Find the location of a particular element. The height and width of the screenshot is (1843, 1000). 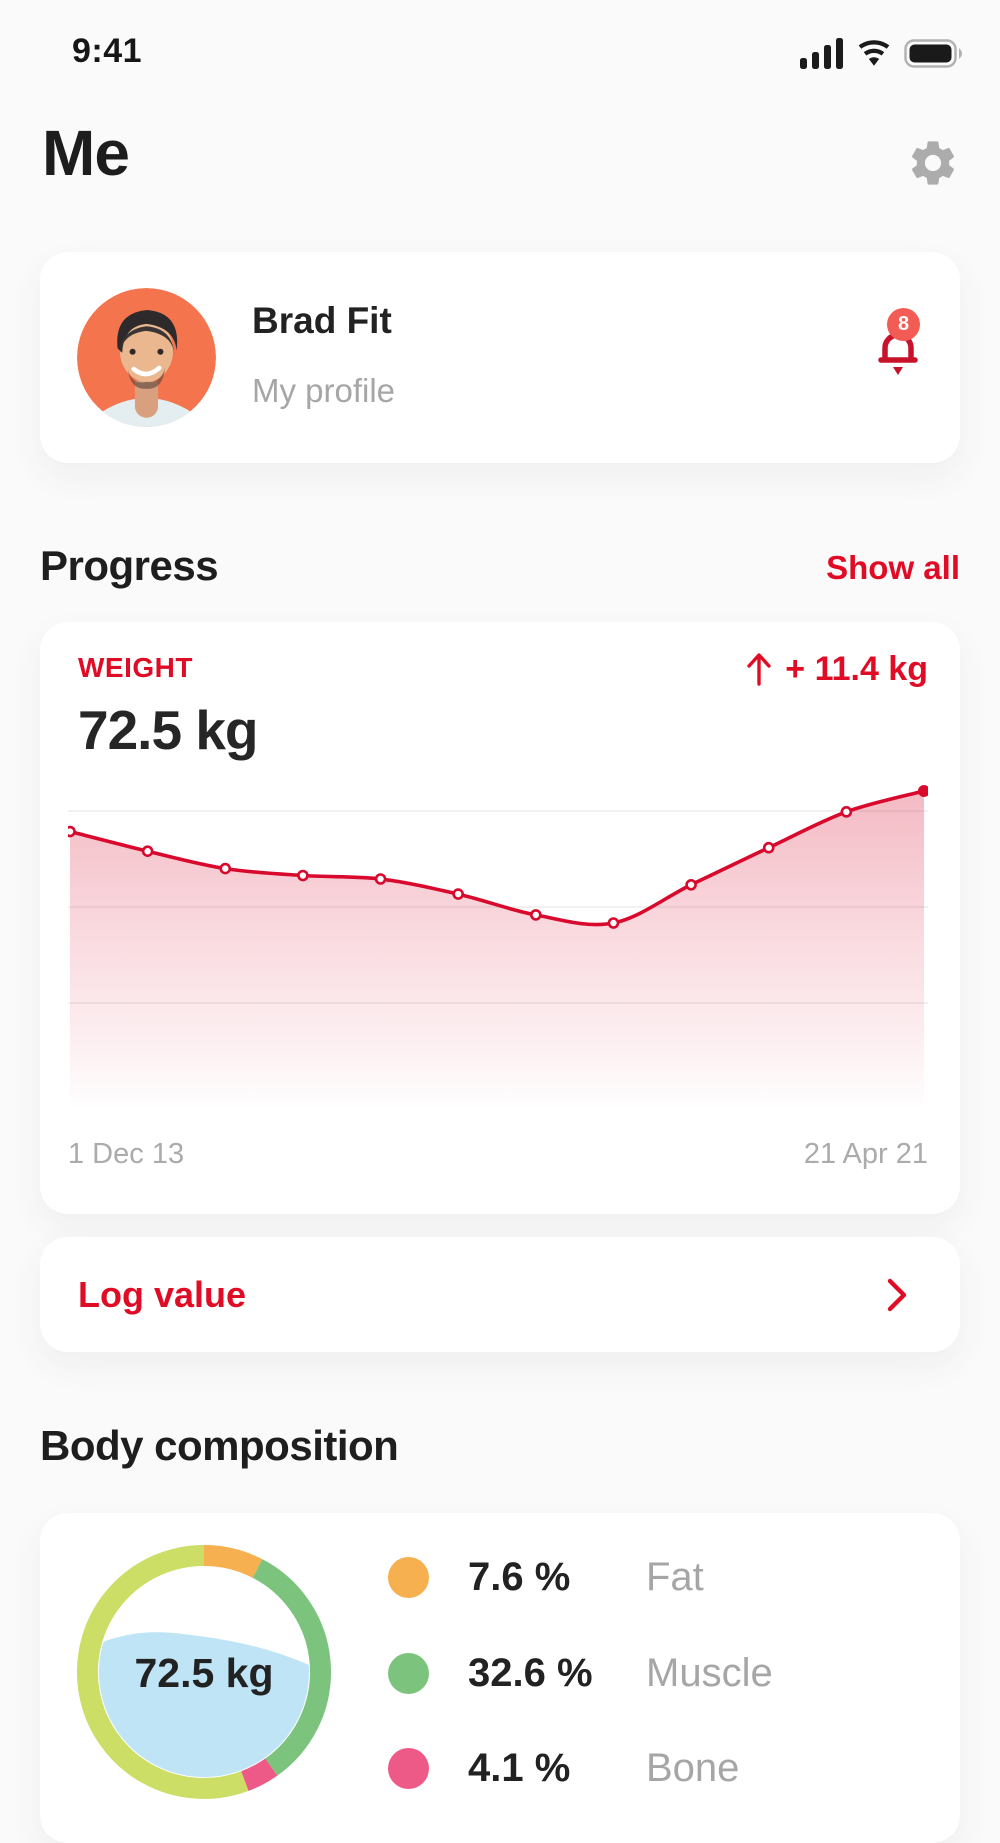

donut-center-value: 72.5 kg is located at coordinates (204, 1673).